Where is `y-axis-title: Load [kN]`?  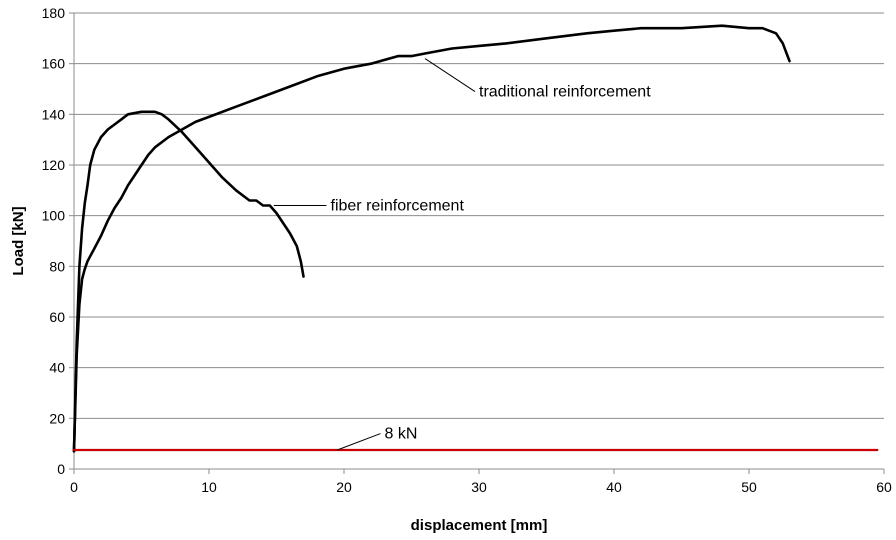
y-axis-title: Load [kN] is located at coordinates (18, 240).